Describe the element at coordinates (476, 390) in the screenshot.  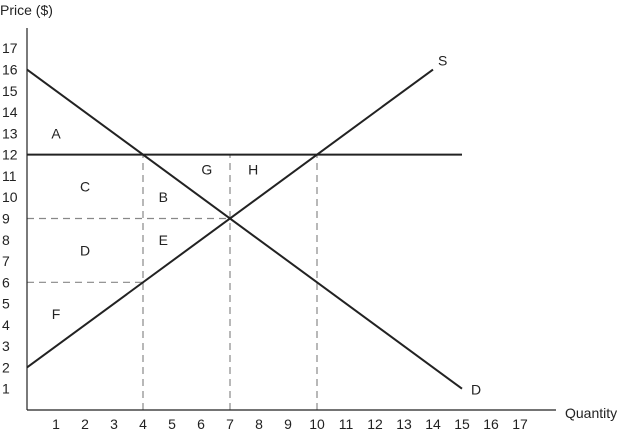
I see `curve-label-d: D` at that location.